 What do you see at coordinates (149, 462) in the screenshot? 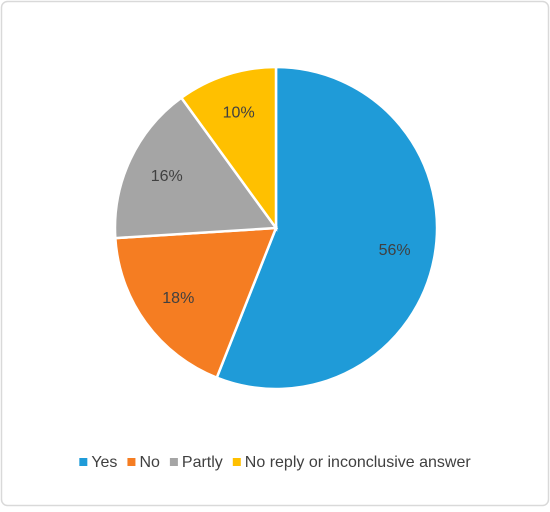
I see `legend-label: No` at bounding box center [149, 462].